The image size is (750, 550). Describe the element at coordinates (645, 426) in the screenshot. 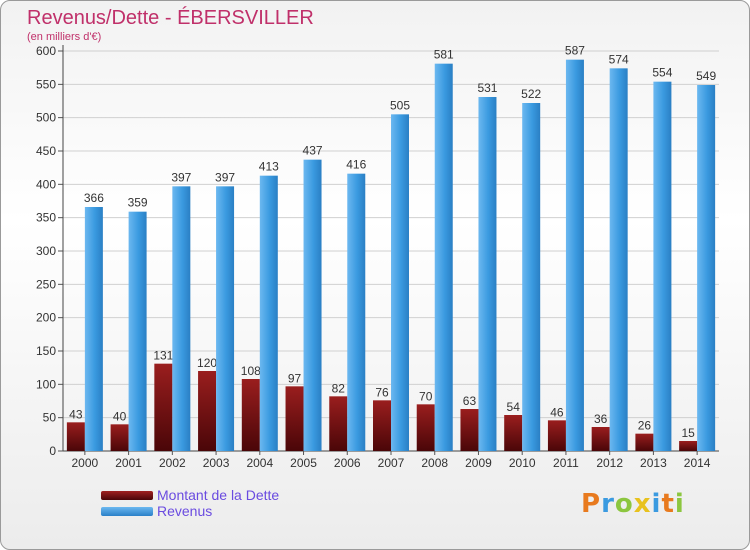

I see `data-label-debt: 26` at that location.